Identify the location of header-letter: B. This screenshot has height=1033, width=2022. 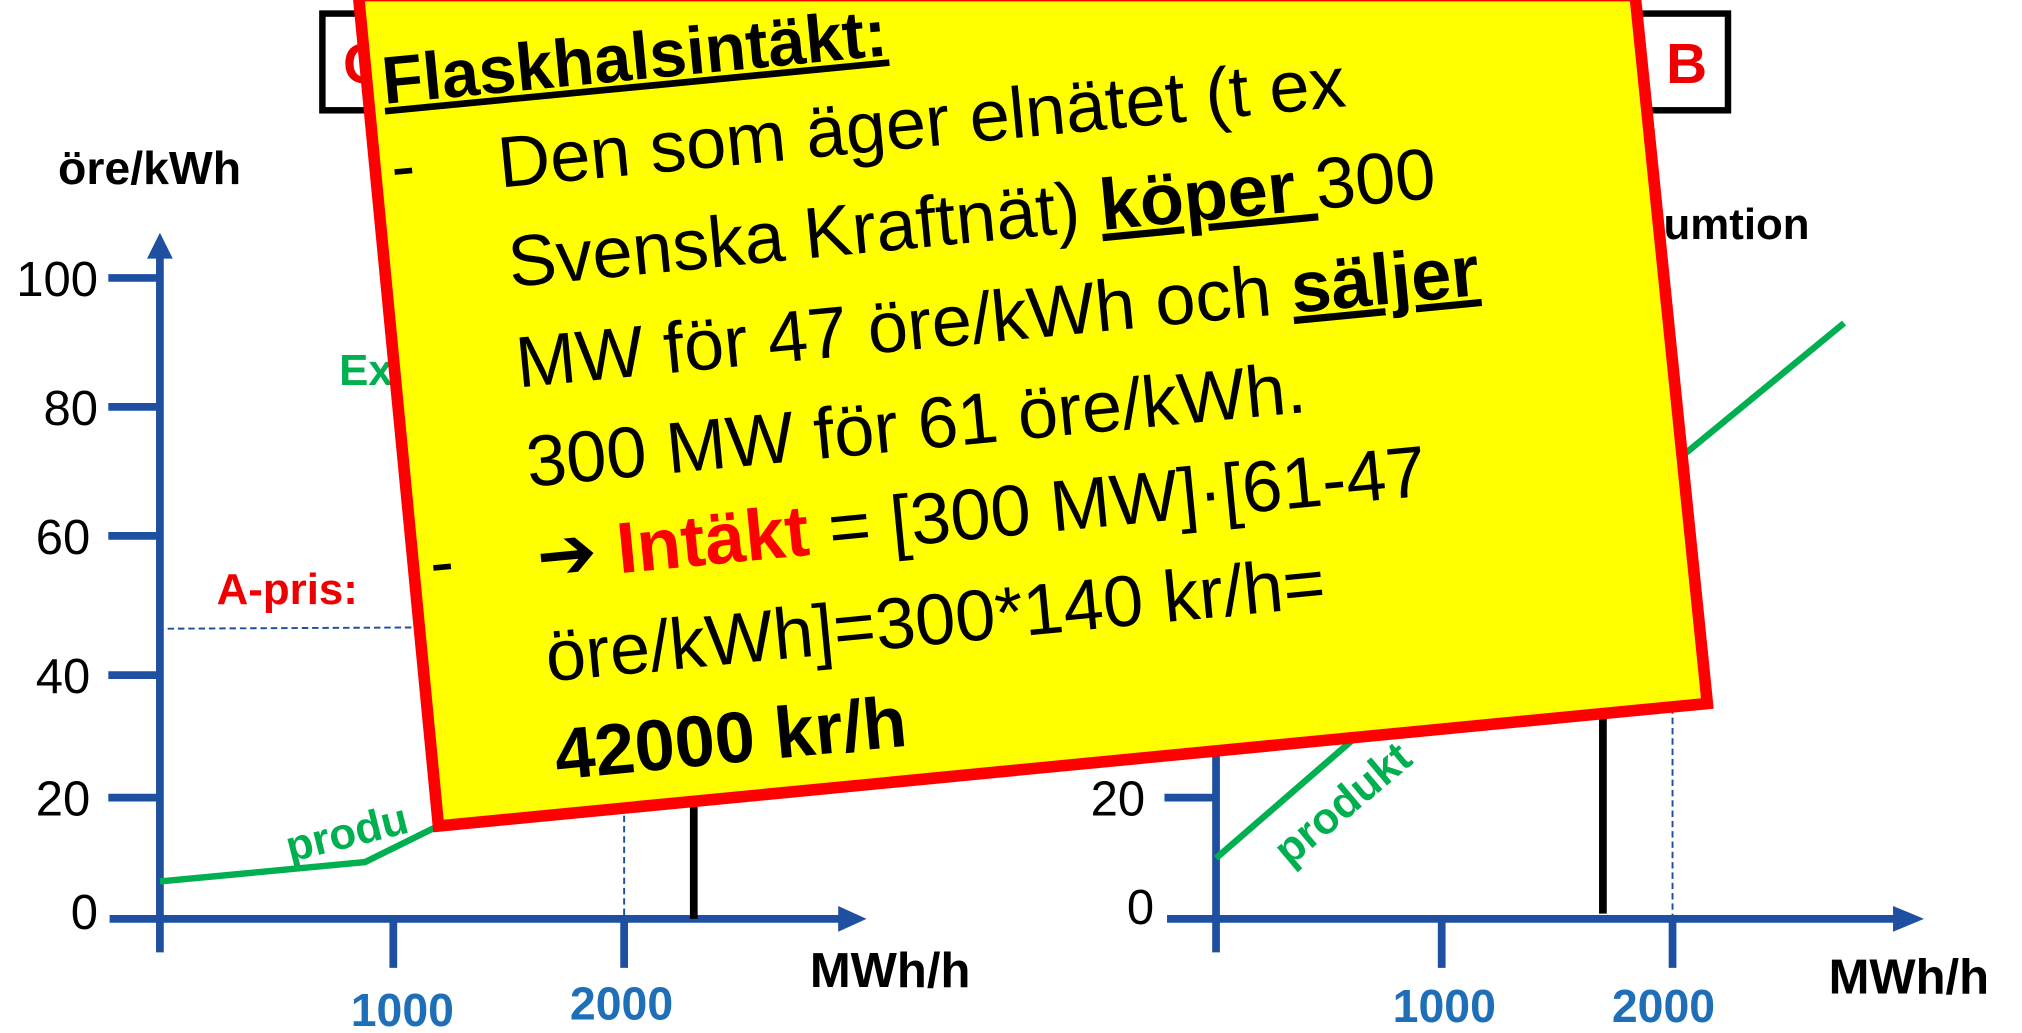
(1686, 64).